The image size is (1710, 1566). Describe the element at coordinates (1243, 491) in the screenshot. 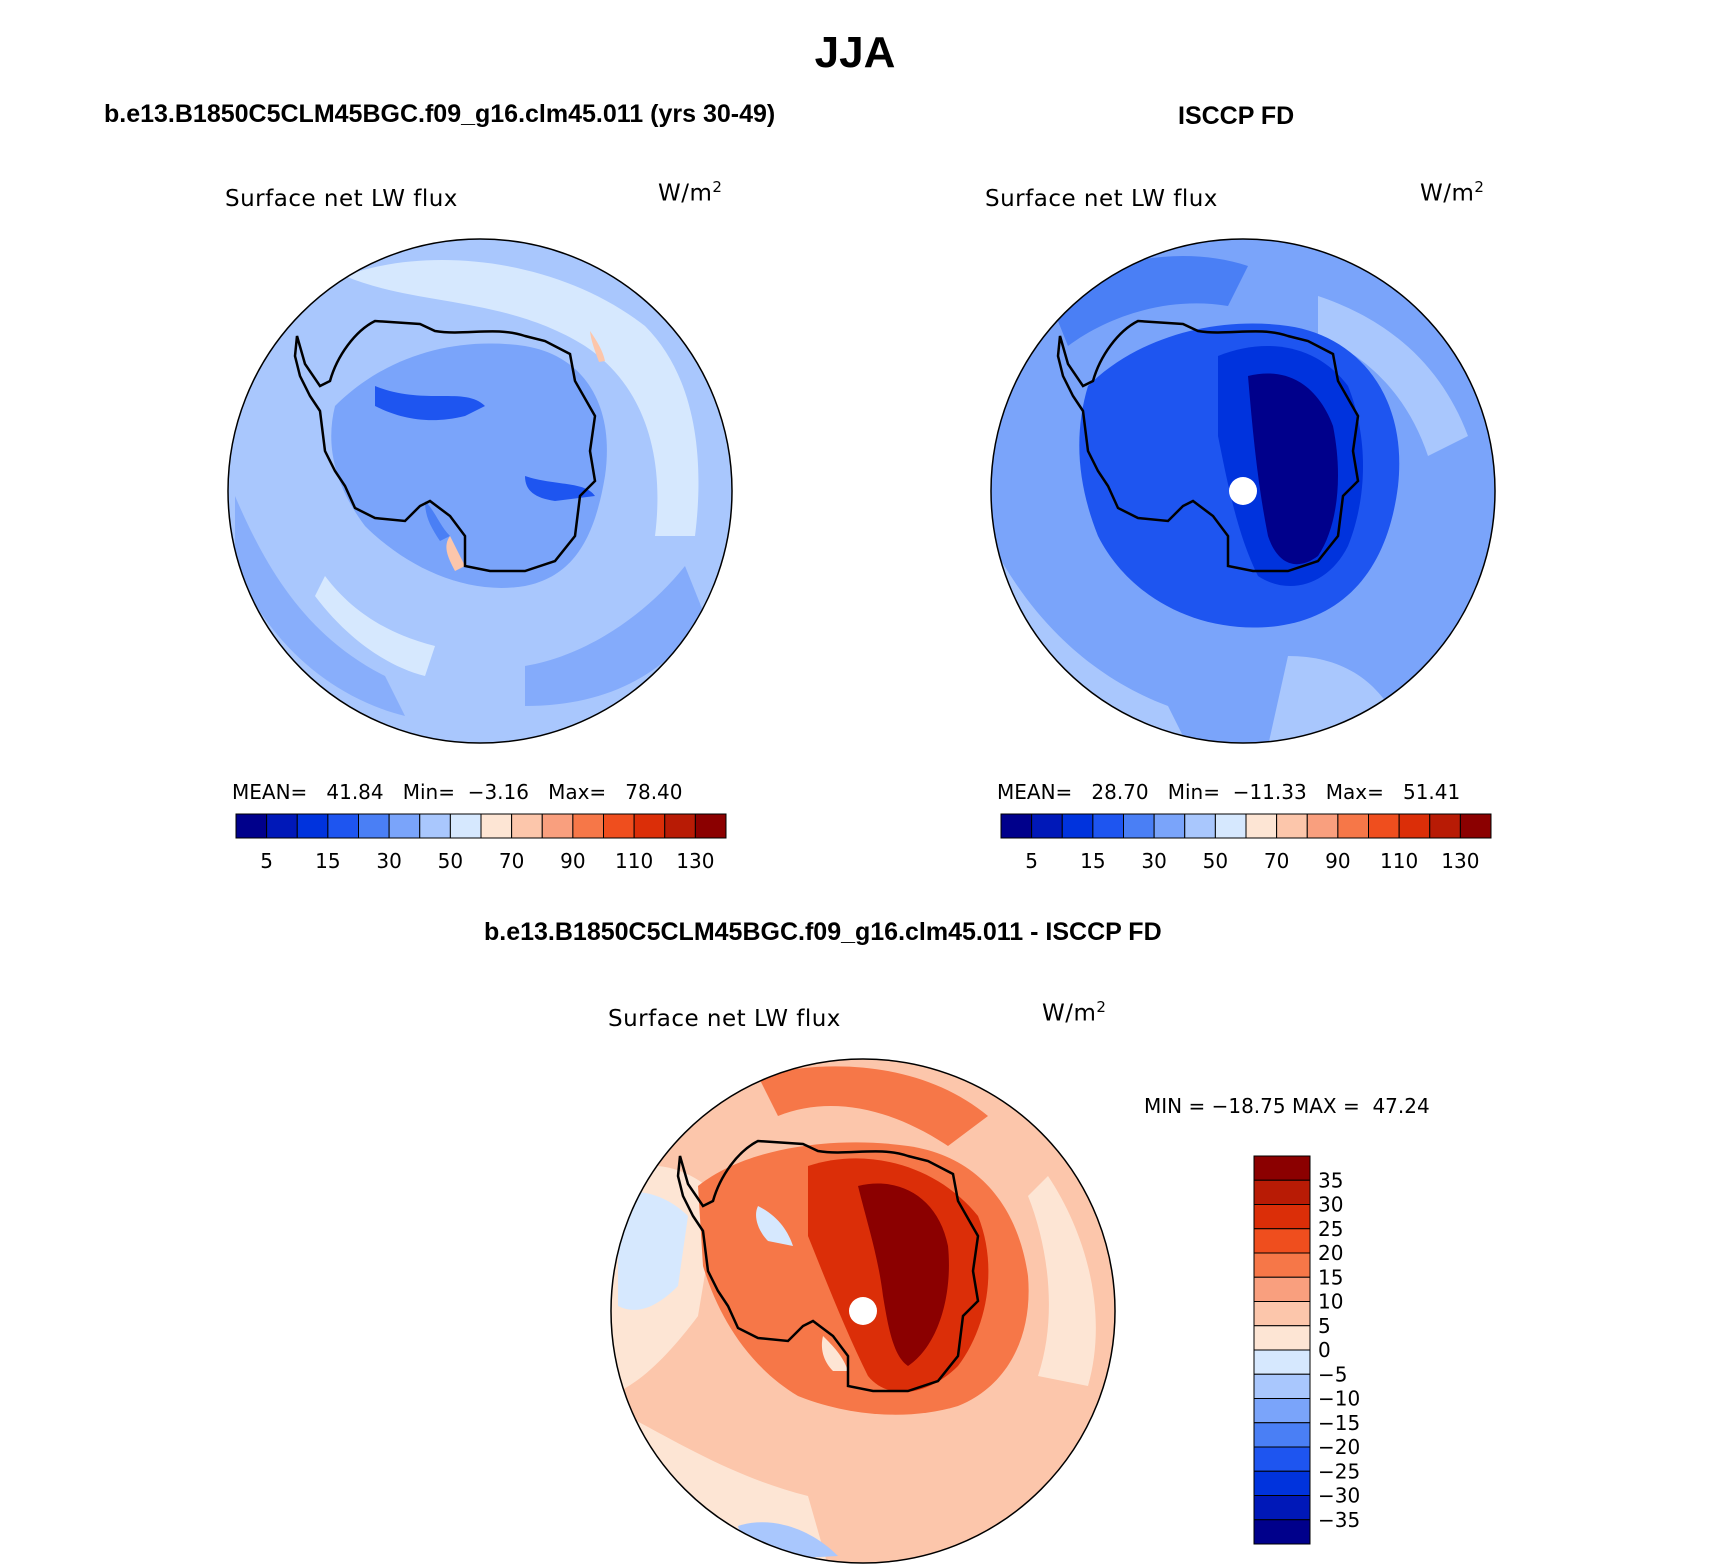

I see `obs-polar-map` at that location.